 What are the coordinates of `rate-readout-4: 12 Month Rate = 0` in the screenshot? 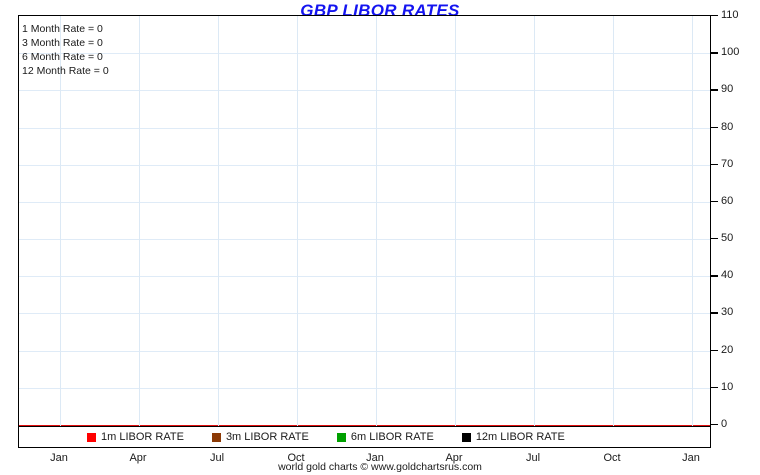 It's located at (65, 71).